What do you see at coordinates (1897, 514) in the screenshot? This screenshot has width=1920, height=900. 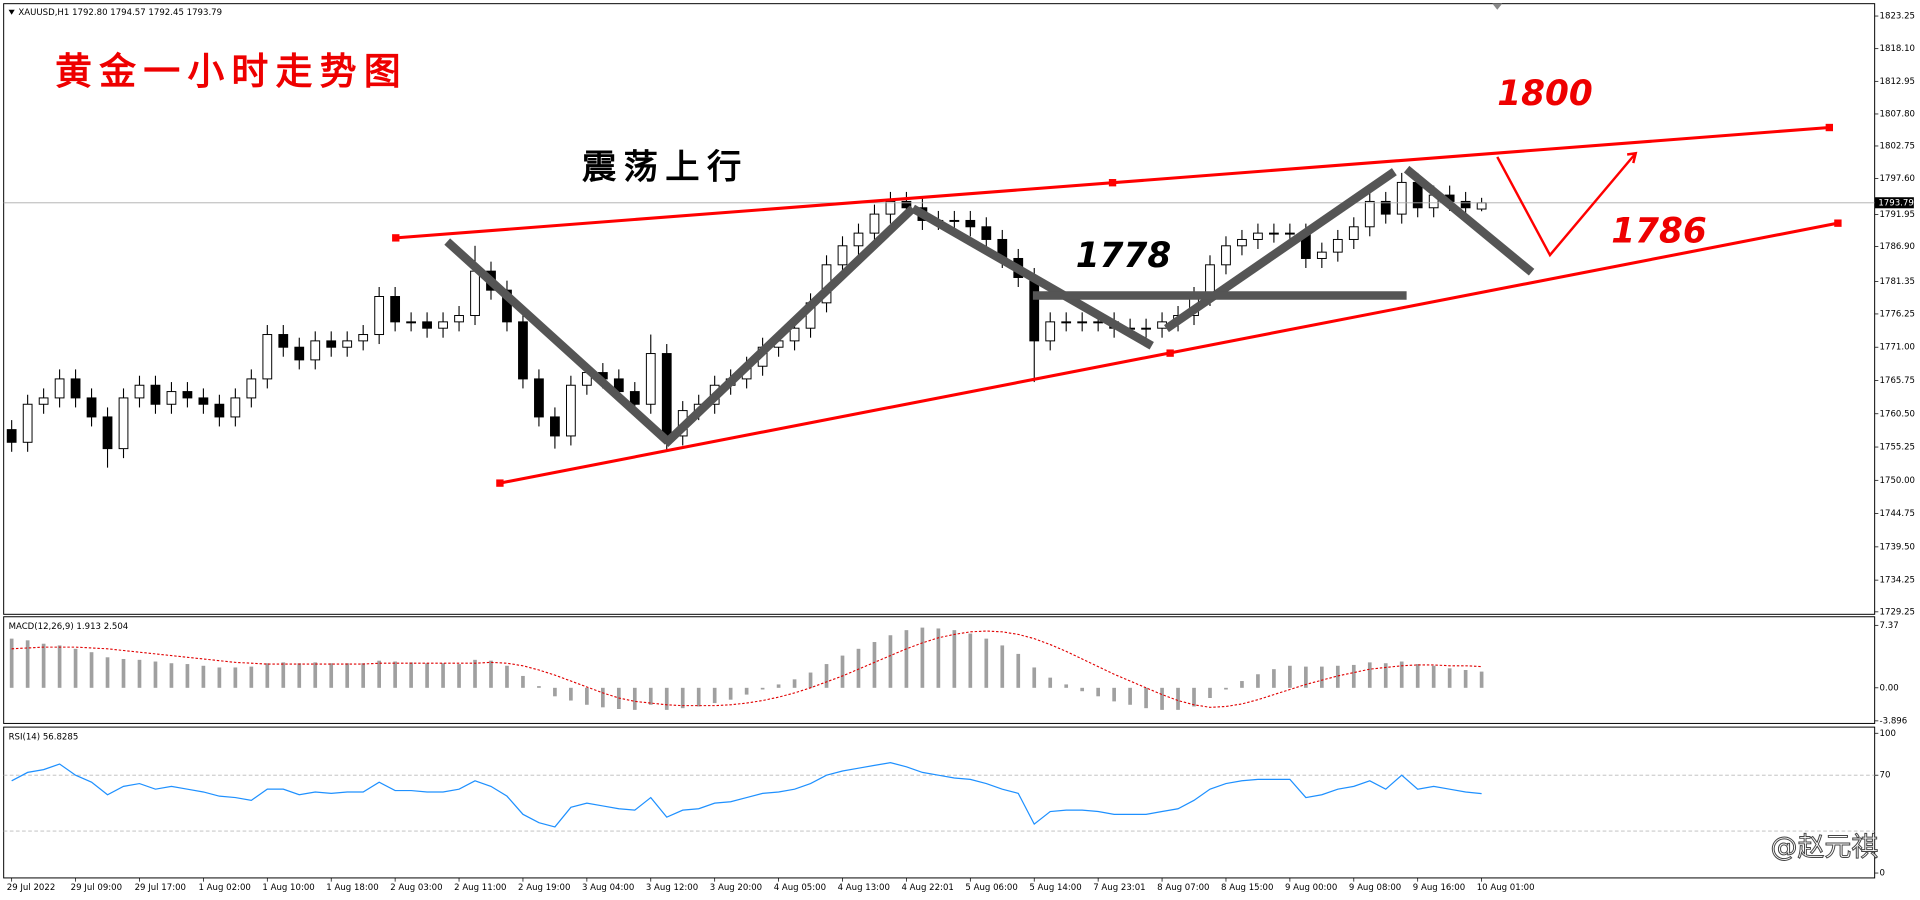 I see `y-tick-label: 1744.75` at bounding box center [1897, 514].